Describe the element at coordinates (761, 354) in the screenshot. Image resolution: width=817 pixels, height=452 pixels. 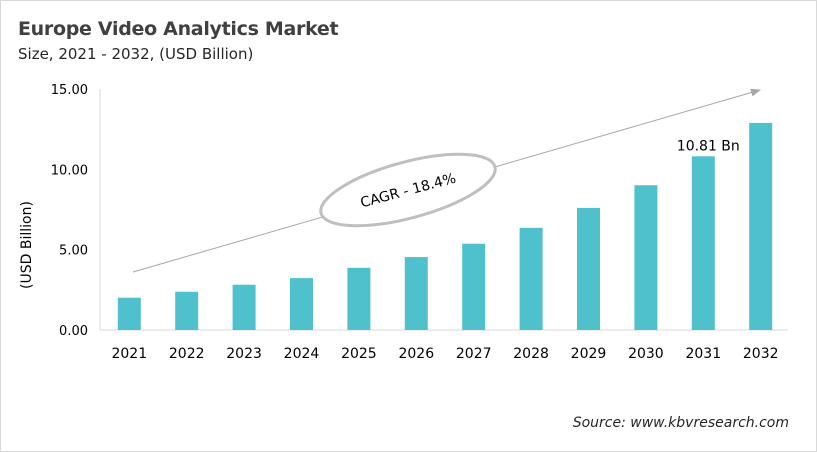
I see `x-tick-label: 2032` at that location.